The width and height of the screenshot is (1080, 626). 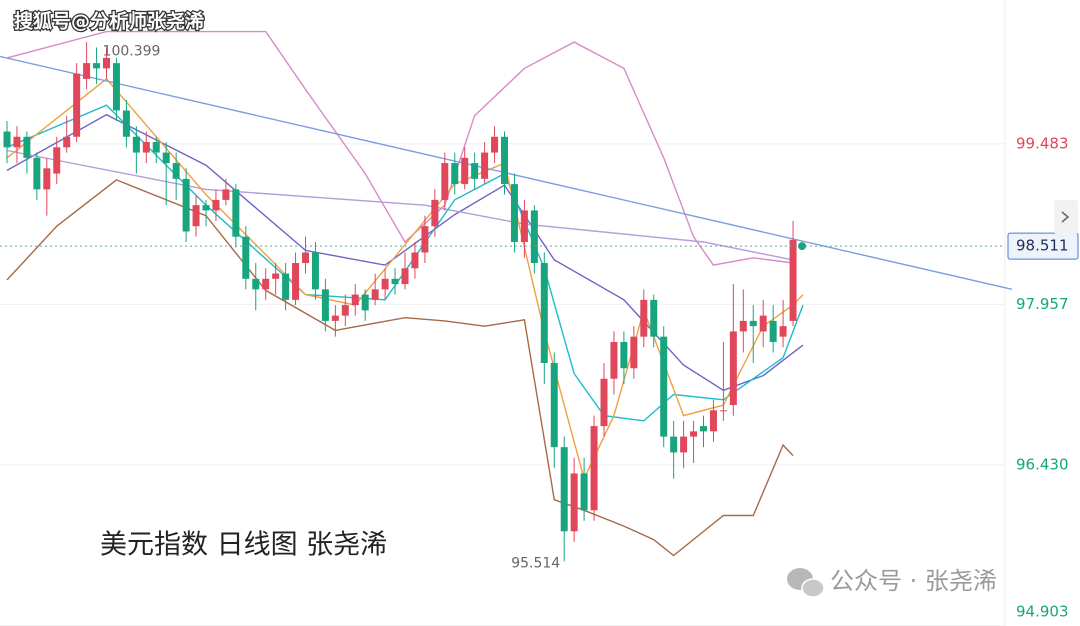 What do you see at coordinates (1042, 304) in the screenshot?
I see `y-tick-label: 97.957` at bounding box center [1042, 304].